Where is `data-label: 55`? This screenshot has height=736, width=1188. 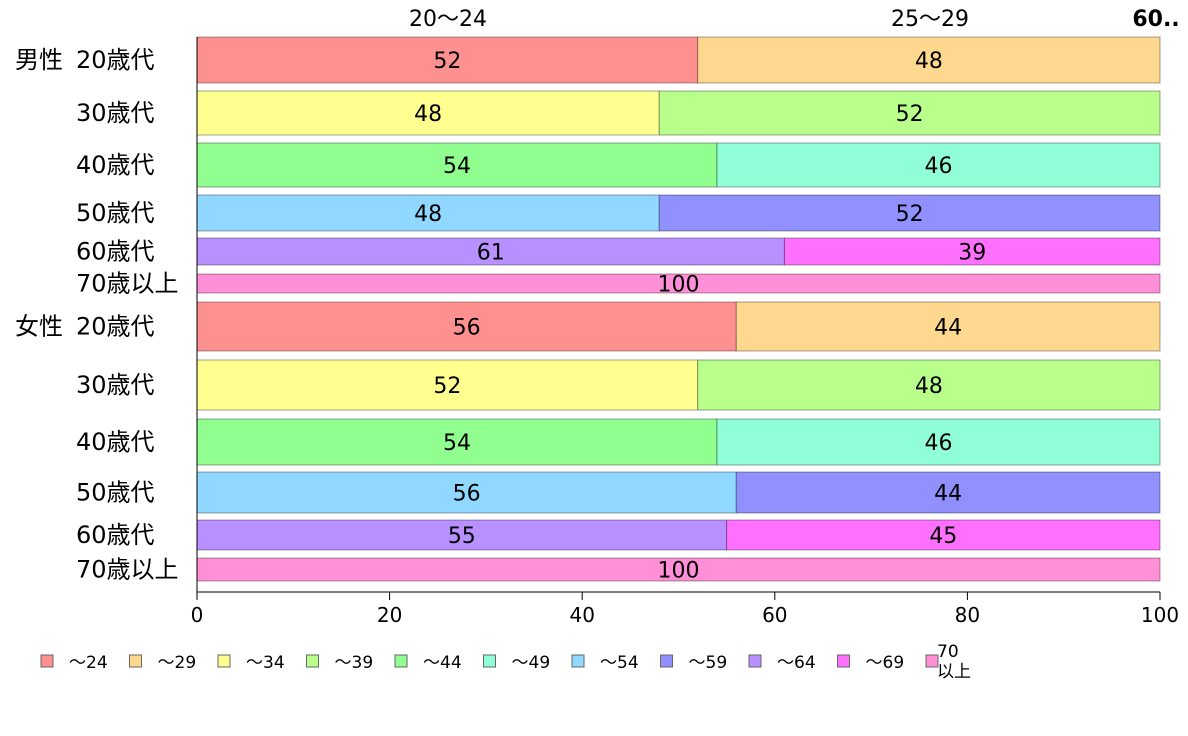
data-label: 55 is located at coordinates (462, 536).